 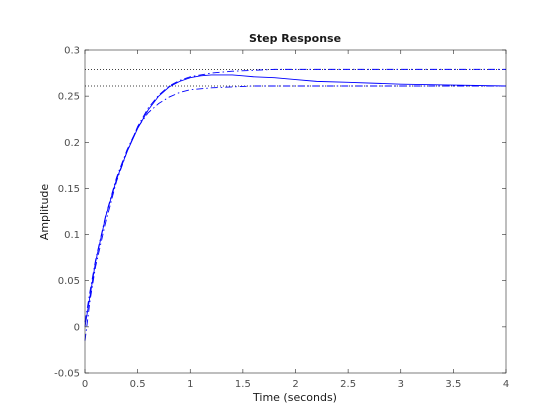 What do you see at coordinates (67, 374) in the screenshot?
I see `y-tick-label: -0.05` at bounding box center [67, 374].